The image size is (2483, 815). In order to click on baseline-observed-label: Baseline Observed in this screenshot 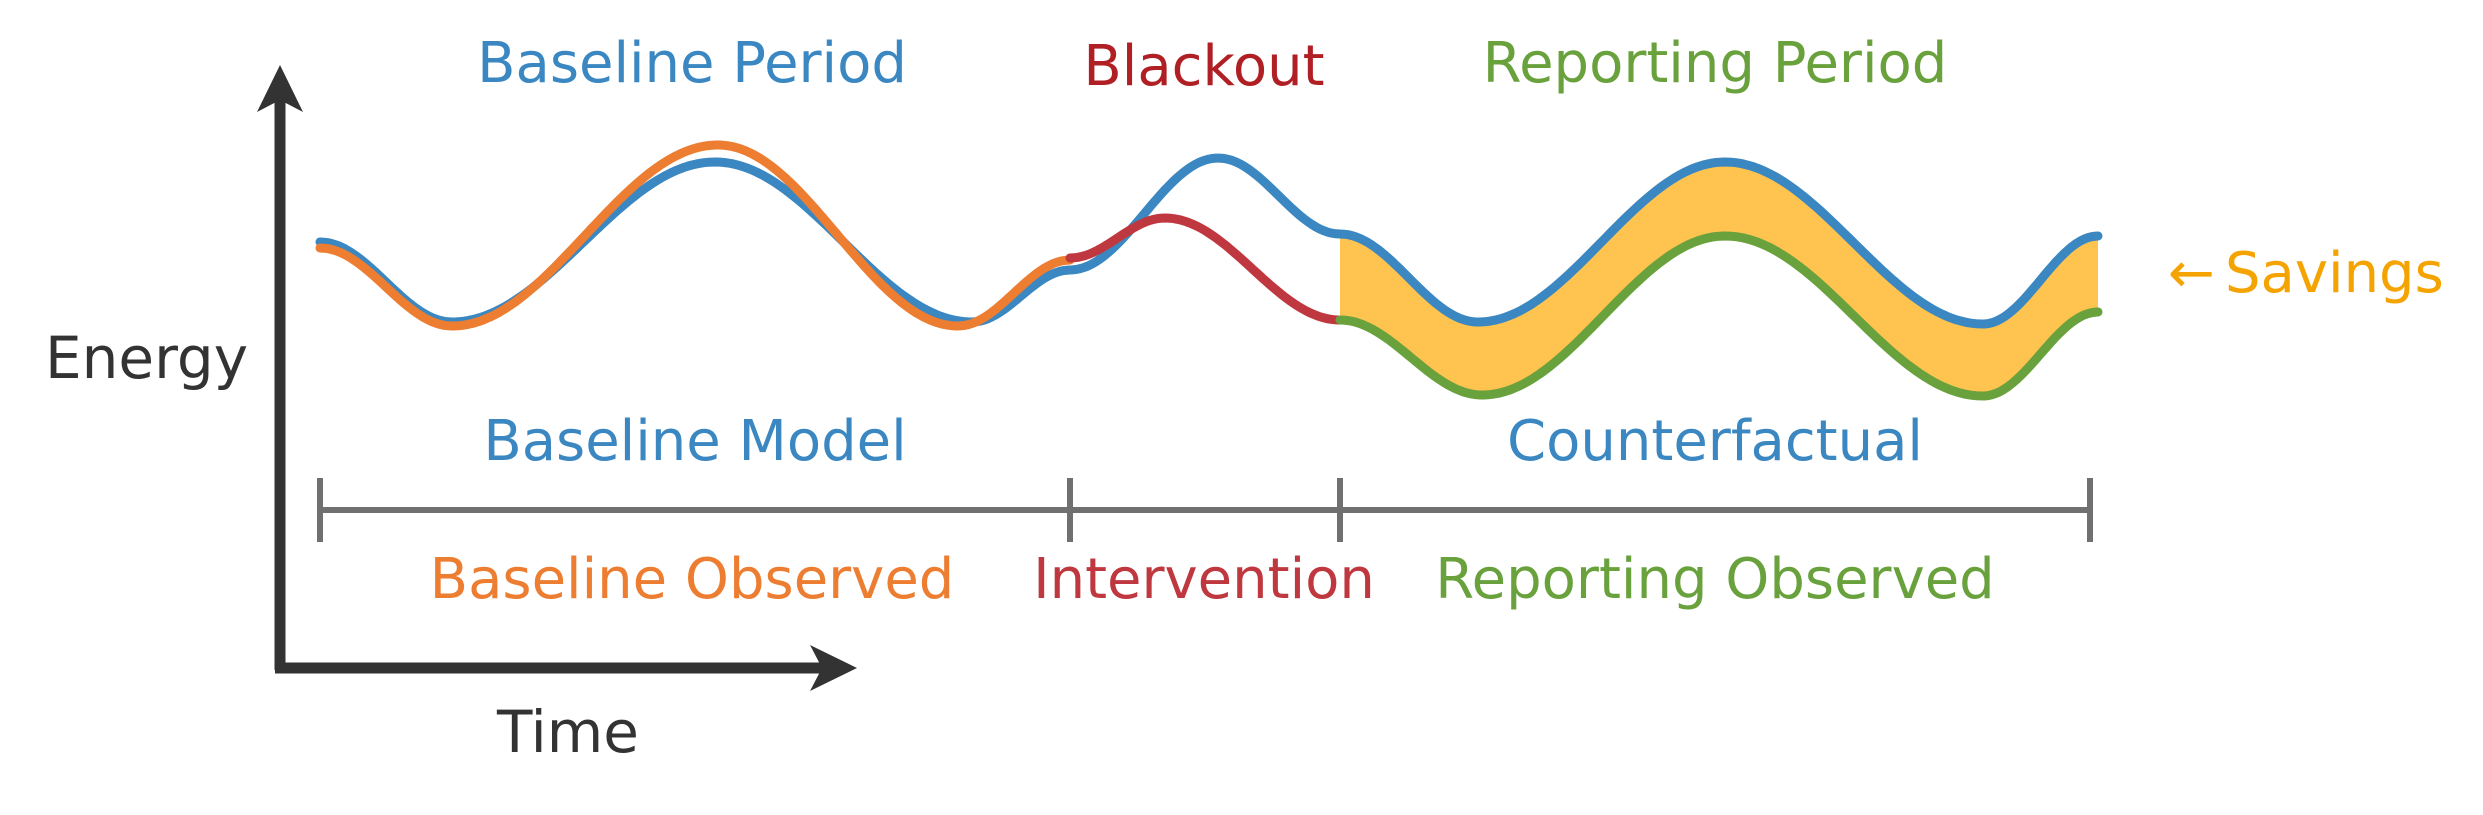, I will do `click(692, 579)`.